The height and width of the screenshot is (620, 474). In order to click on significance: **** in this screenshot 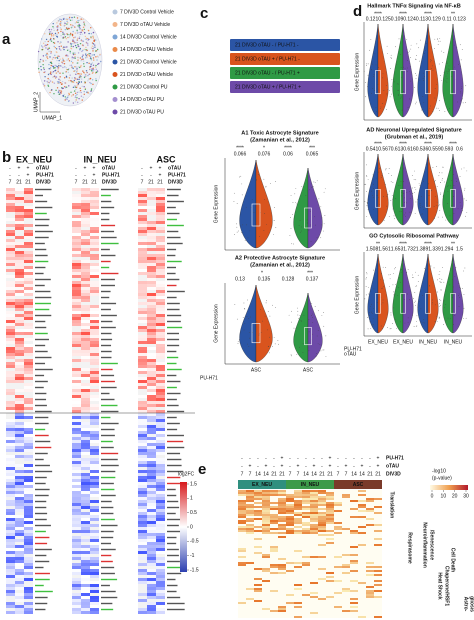, I will do `click(403, 144)`.